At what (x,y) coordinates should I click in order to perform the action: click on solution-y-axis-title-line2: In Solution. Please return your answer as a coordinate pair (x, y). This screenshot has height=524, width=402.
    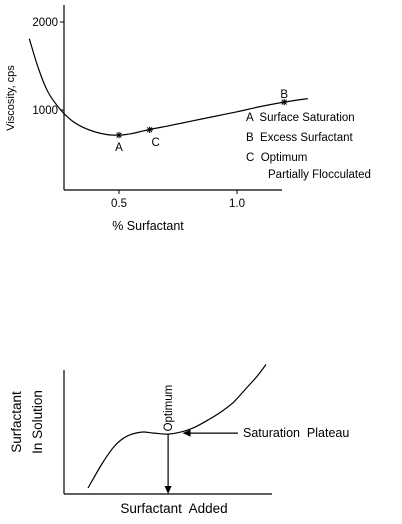
    Looking at the image, I should click on (37, 422).